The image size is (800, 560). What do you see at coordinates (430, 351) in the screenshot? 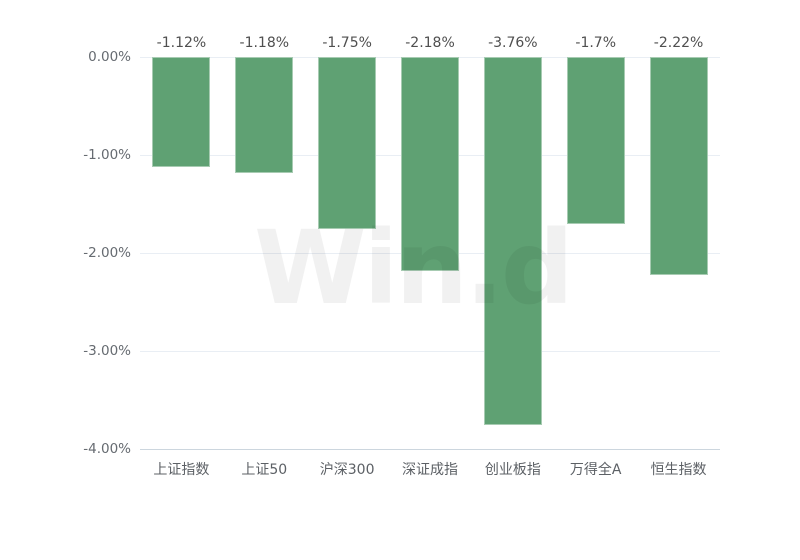
I see `gridline` at bounding box center [430, 351].